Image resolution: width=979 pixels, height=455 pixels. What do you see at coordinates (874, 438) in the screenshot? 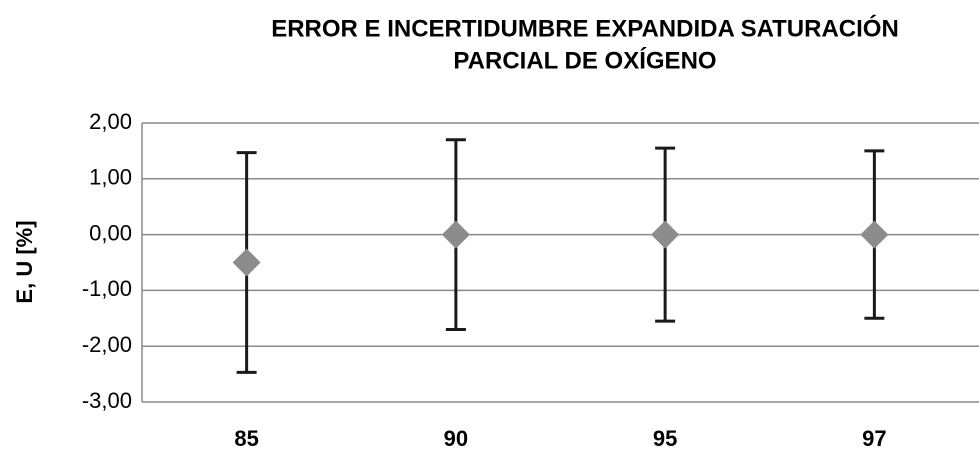
I see `x-tick-label: 97` at bounding box center [874, 438].